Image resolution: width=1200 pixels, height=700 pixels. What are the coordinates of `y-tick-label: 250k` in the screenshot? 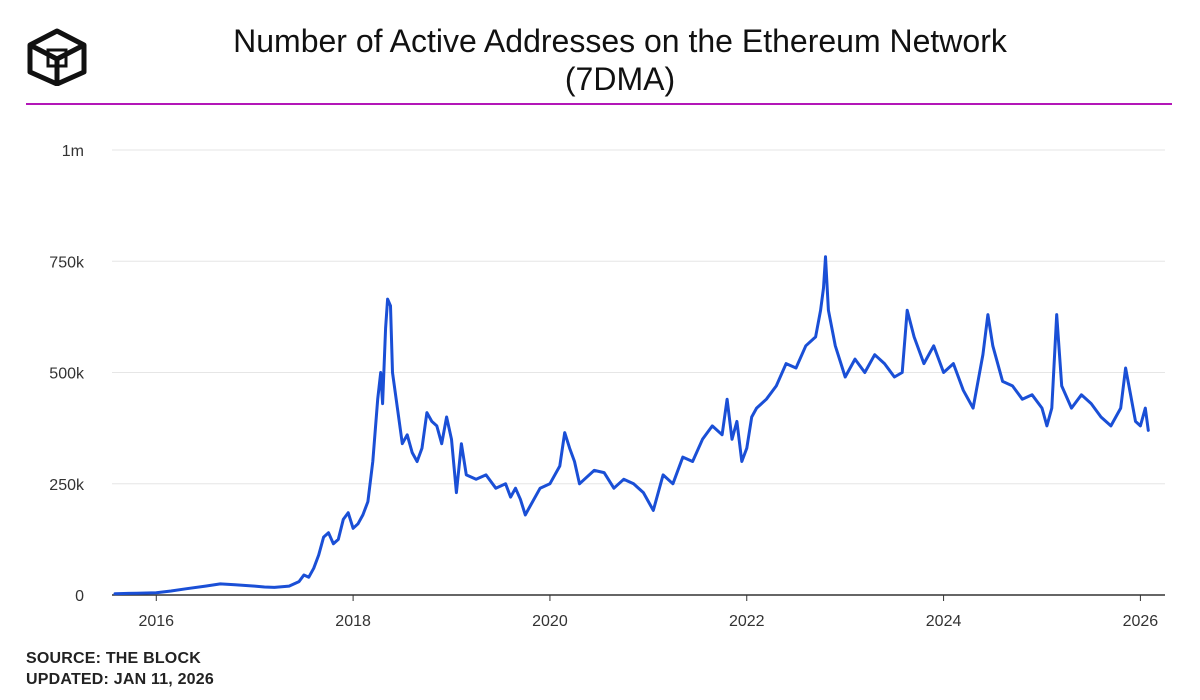 It's located at (67, 485).